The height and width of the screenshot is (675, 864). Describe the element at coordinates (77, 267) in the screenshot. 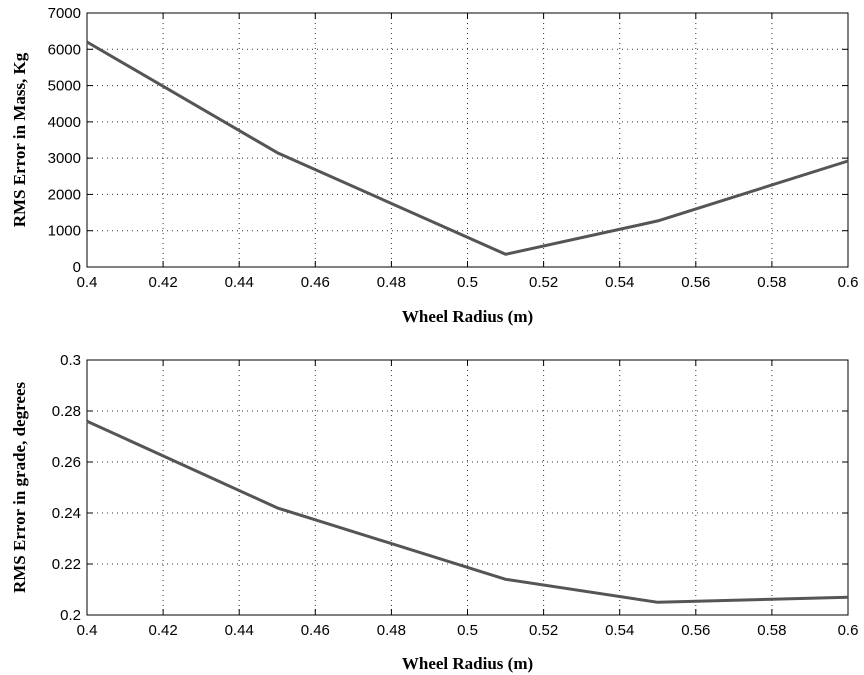

I see `y-tick-label: 0` at that location.